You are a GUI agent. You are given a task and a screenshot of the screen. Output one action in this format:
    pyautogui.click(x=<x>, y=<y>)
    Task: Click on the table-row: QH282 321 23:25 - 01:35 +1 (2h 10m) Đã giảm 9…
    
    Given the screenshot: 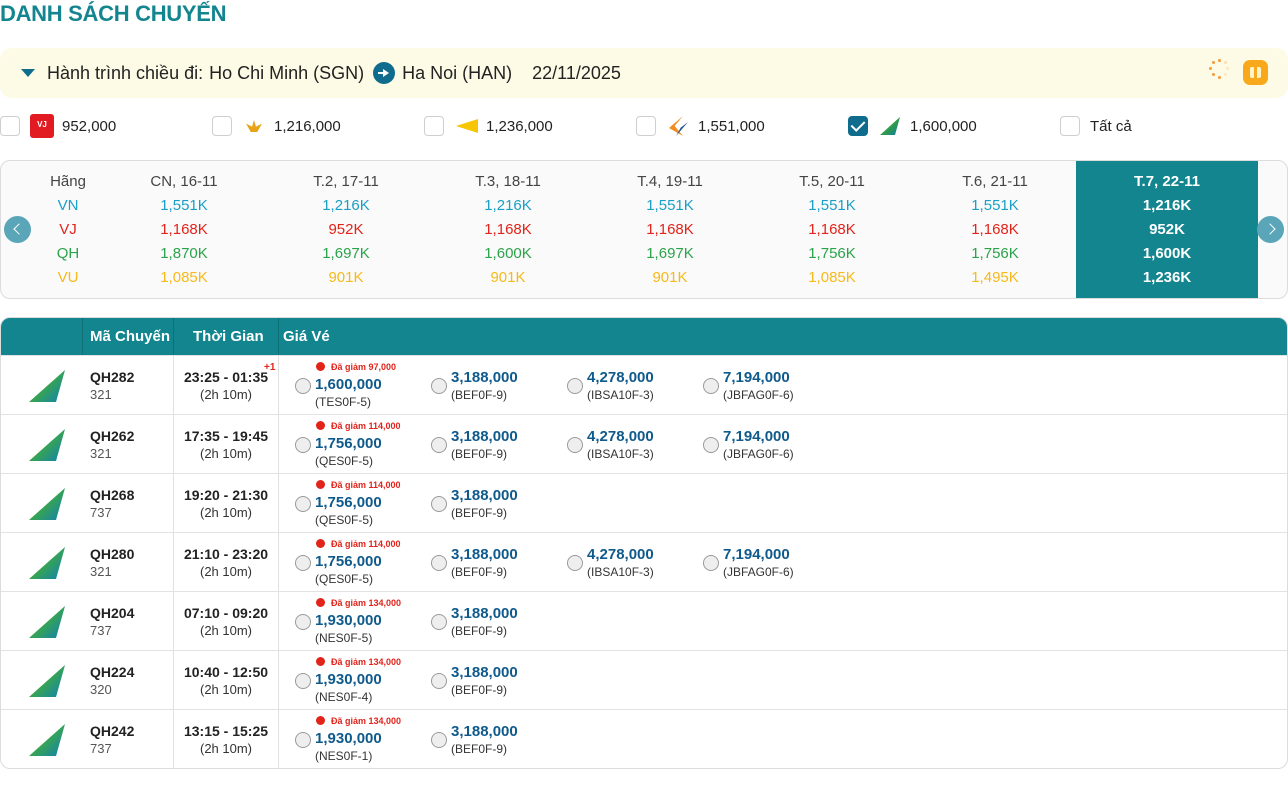 What is the action you would take?
    pyautogui.click(x=644, y=385)
    